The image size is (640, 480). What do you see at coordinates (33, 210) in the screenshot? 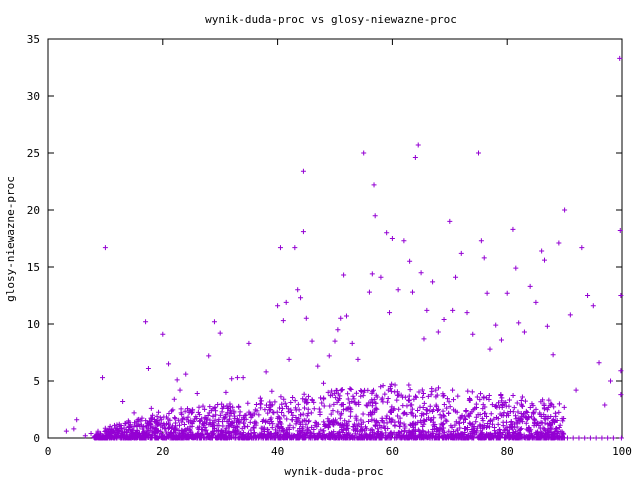
I see `y-tick-label: 20` at bounding box center [33, 210].